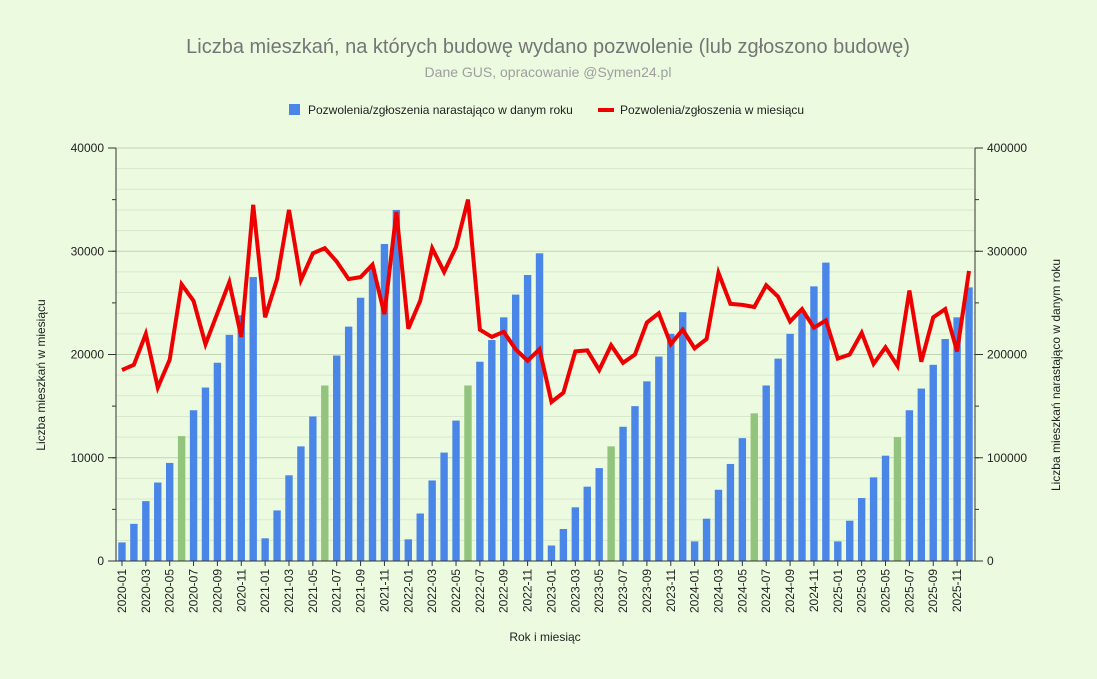 The width and height of the screenshot is (1097, 679). Describe the element at coordinates (265, 591) in the screenshot. I see `x-tick-label: 2021-01` at that location.